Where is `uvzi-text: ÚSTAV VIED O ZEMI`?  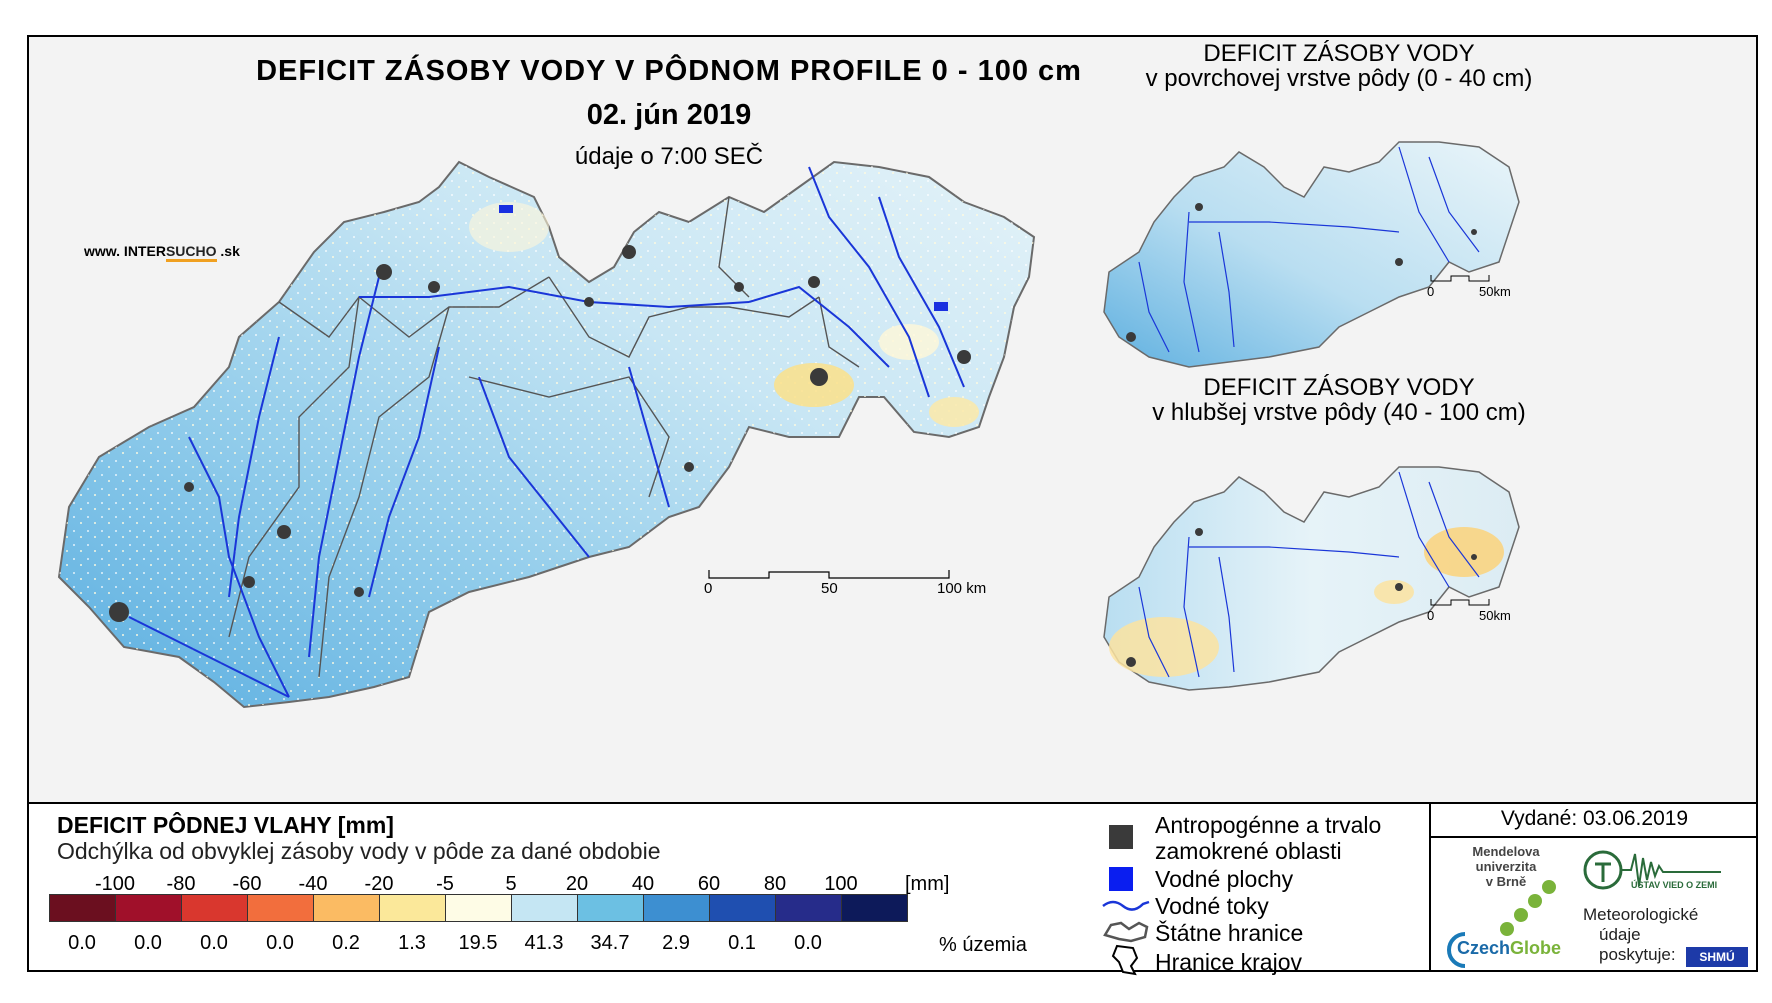
uvzi-text: ÚSTAV VIED O ZEMI is located at coordinates (1674, 885).